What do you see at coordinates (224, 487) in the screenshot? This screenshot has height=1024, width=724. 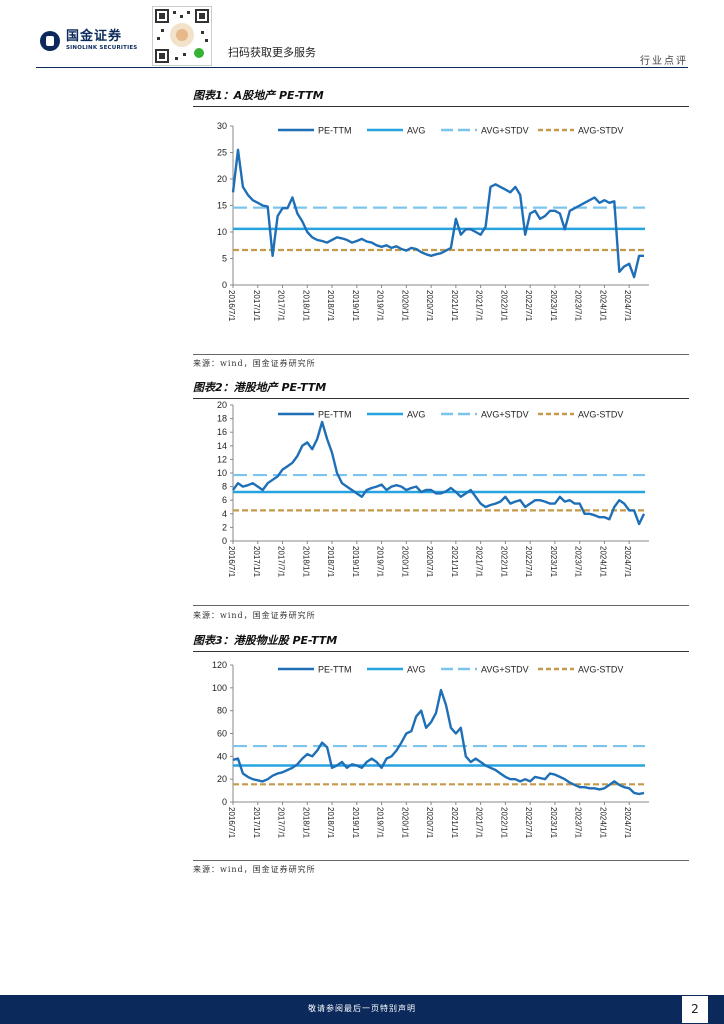 I see `y-tick-label: 8` at bounding box center [224, 487].